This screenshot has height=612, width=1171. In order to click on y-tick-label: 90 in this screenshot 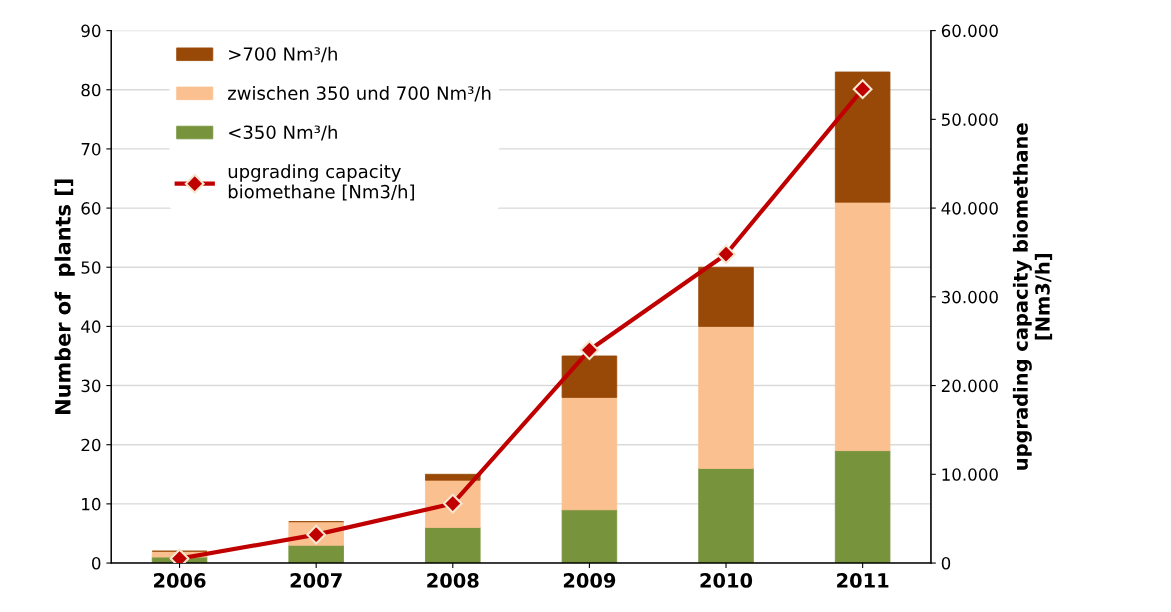, I will do `click(91, 31)`.